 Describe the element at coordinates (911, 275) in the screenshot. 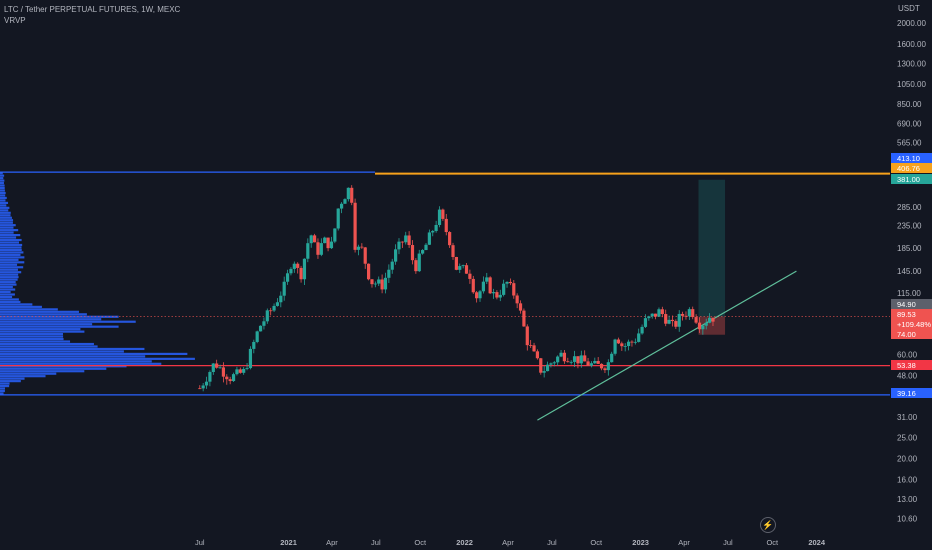

I see `price-axis` at that location.